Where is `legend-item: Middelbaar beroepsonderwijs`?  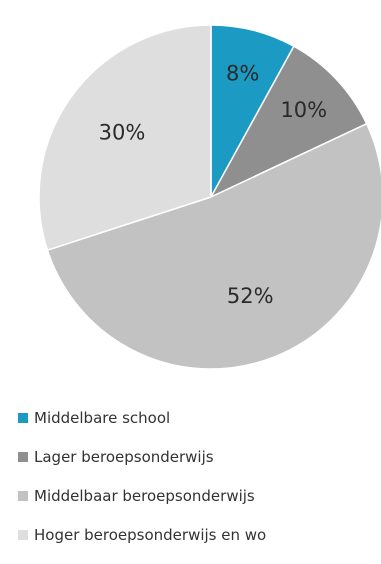 legend-item: Middelbaar beroepsonderwijs is located at coordinates (142, 496).